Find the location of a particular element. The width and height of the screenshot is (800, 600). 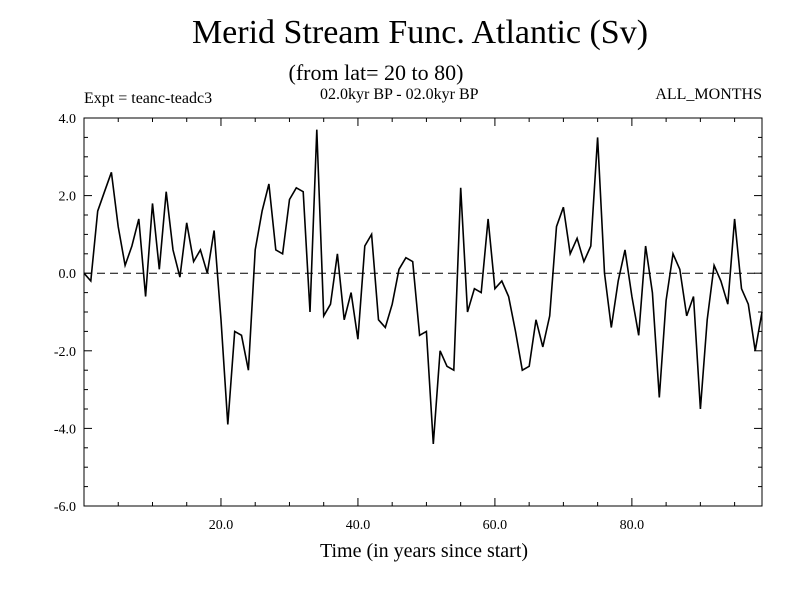

experiment-label: Expt = teanc-teadc3 is located at coordinates (148, 98).